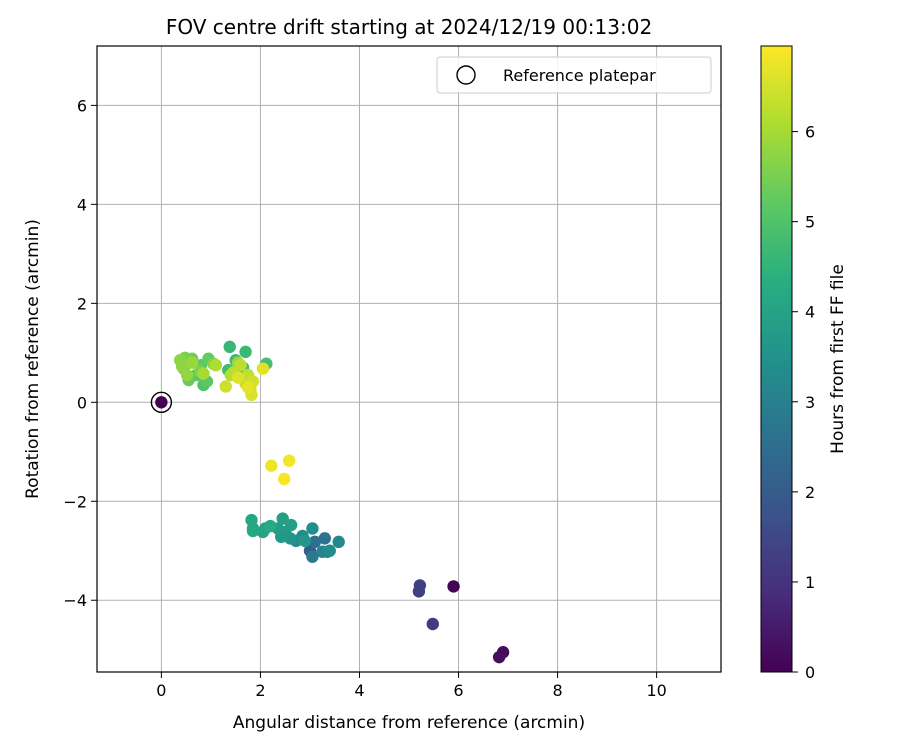  Describe the element at coordinates (82, 402) in the screenshot. I see `y-tick-label: 0` at that location.